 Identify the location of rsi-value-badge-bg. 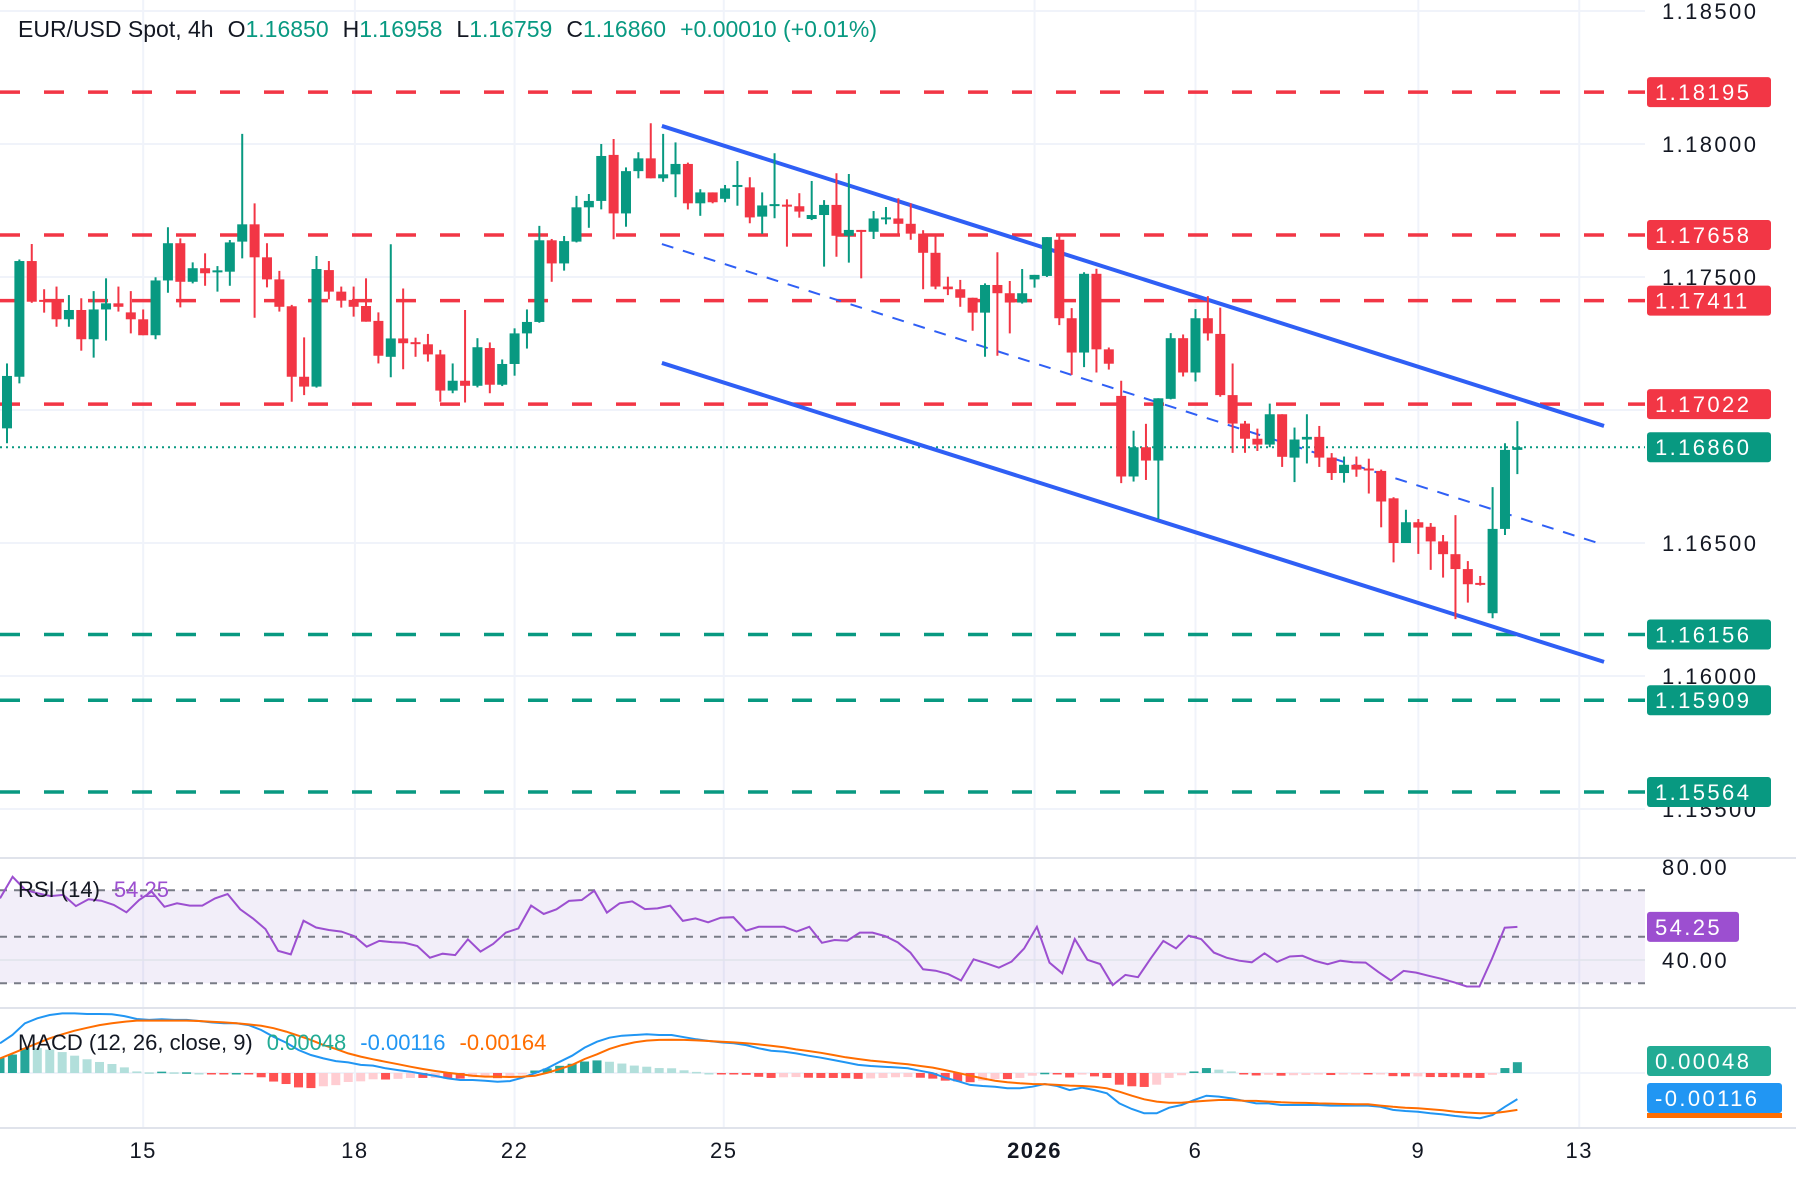
(1693, 926).